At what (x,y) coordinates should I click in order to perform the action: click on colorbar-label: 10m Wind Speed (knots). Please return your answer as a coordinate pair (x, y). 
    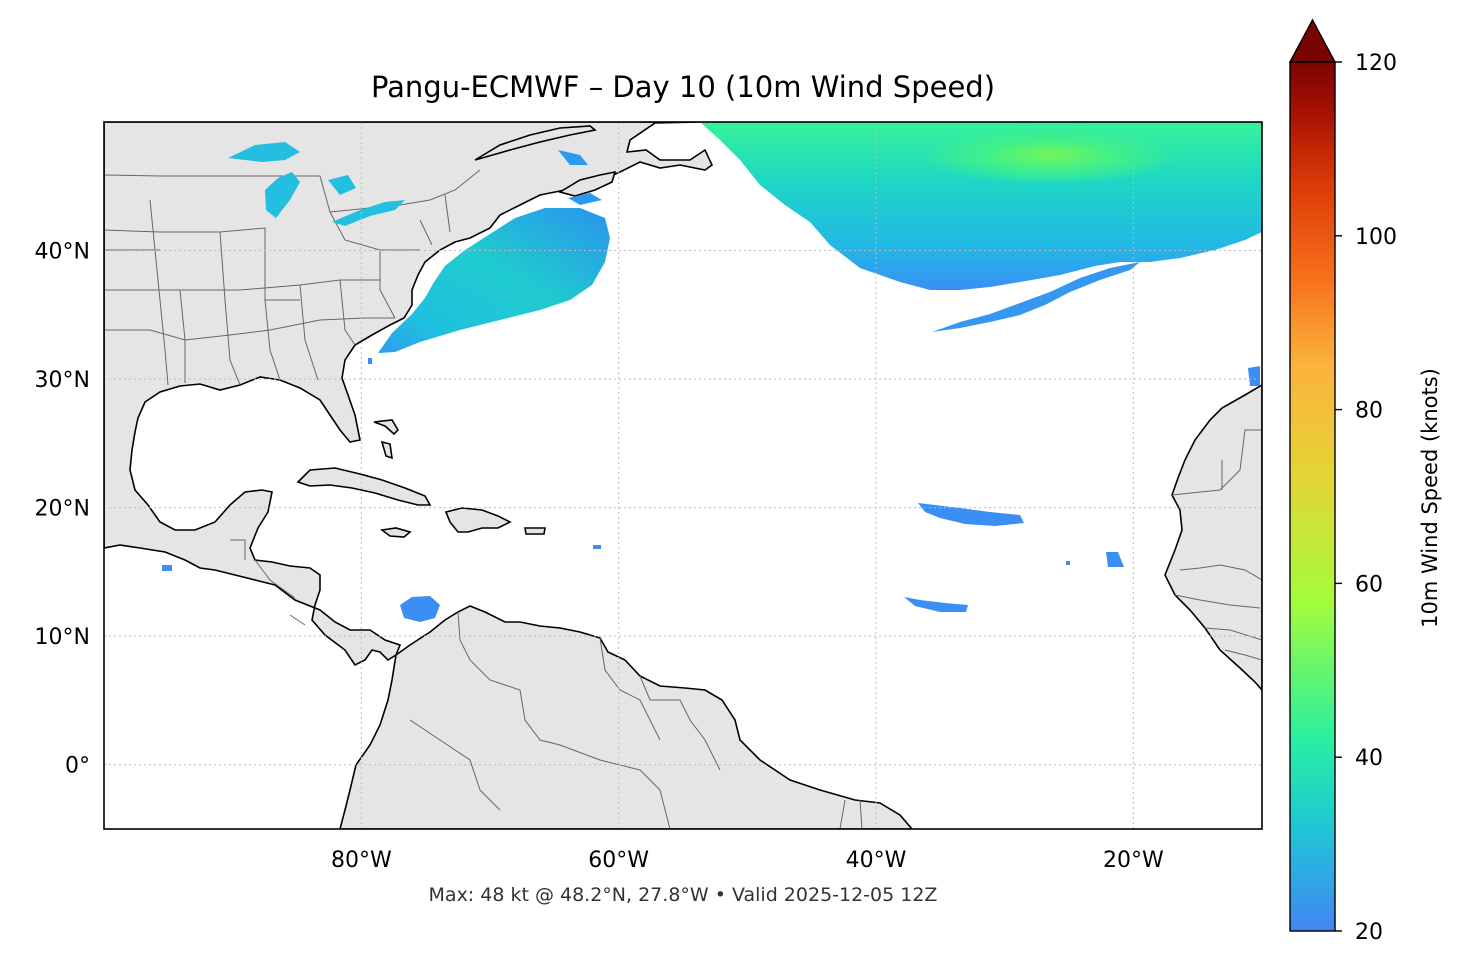
    Looking at the image, I should click on (1430, 498).